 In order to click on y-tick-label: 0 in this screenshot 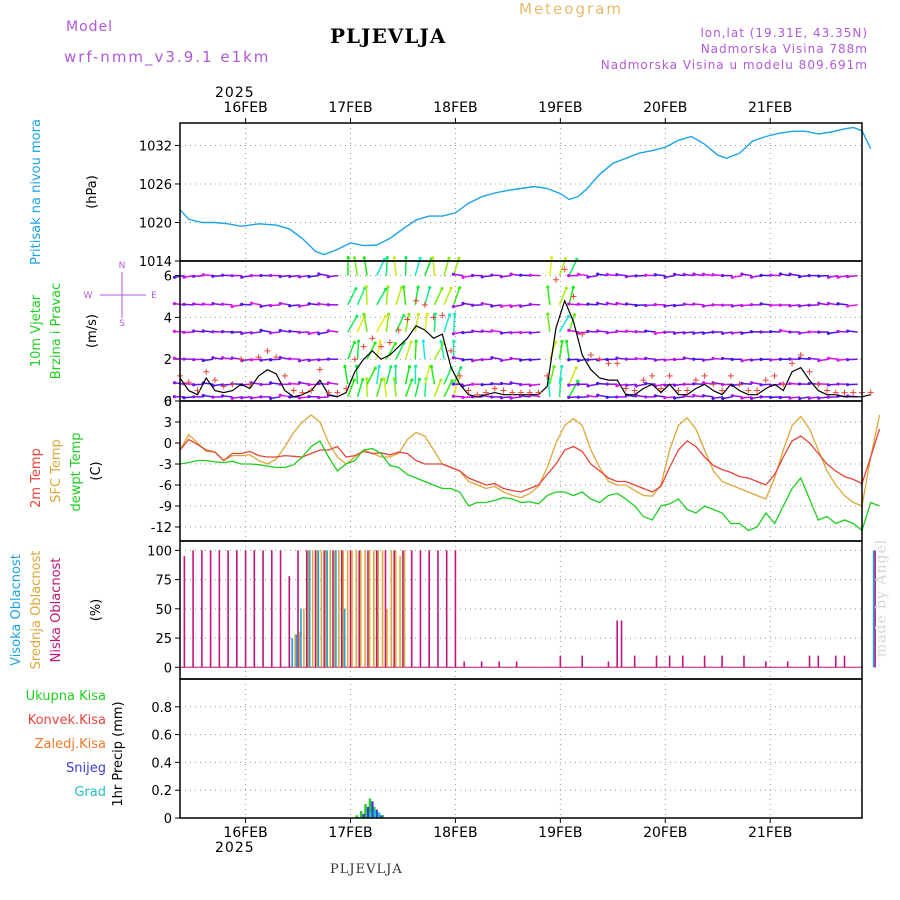, I will do `click(168, 444)`.